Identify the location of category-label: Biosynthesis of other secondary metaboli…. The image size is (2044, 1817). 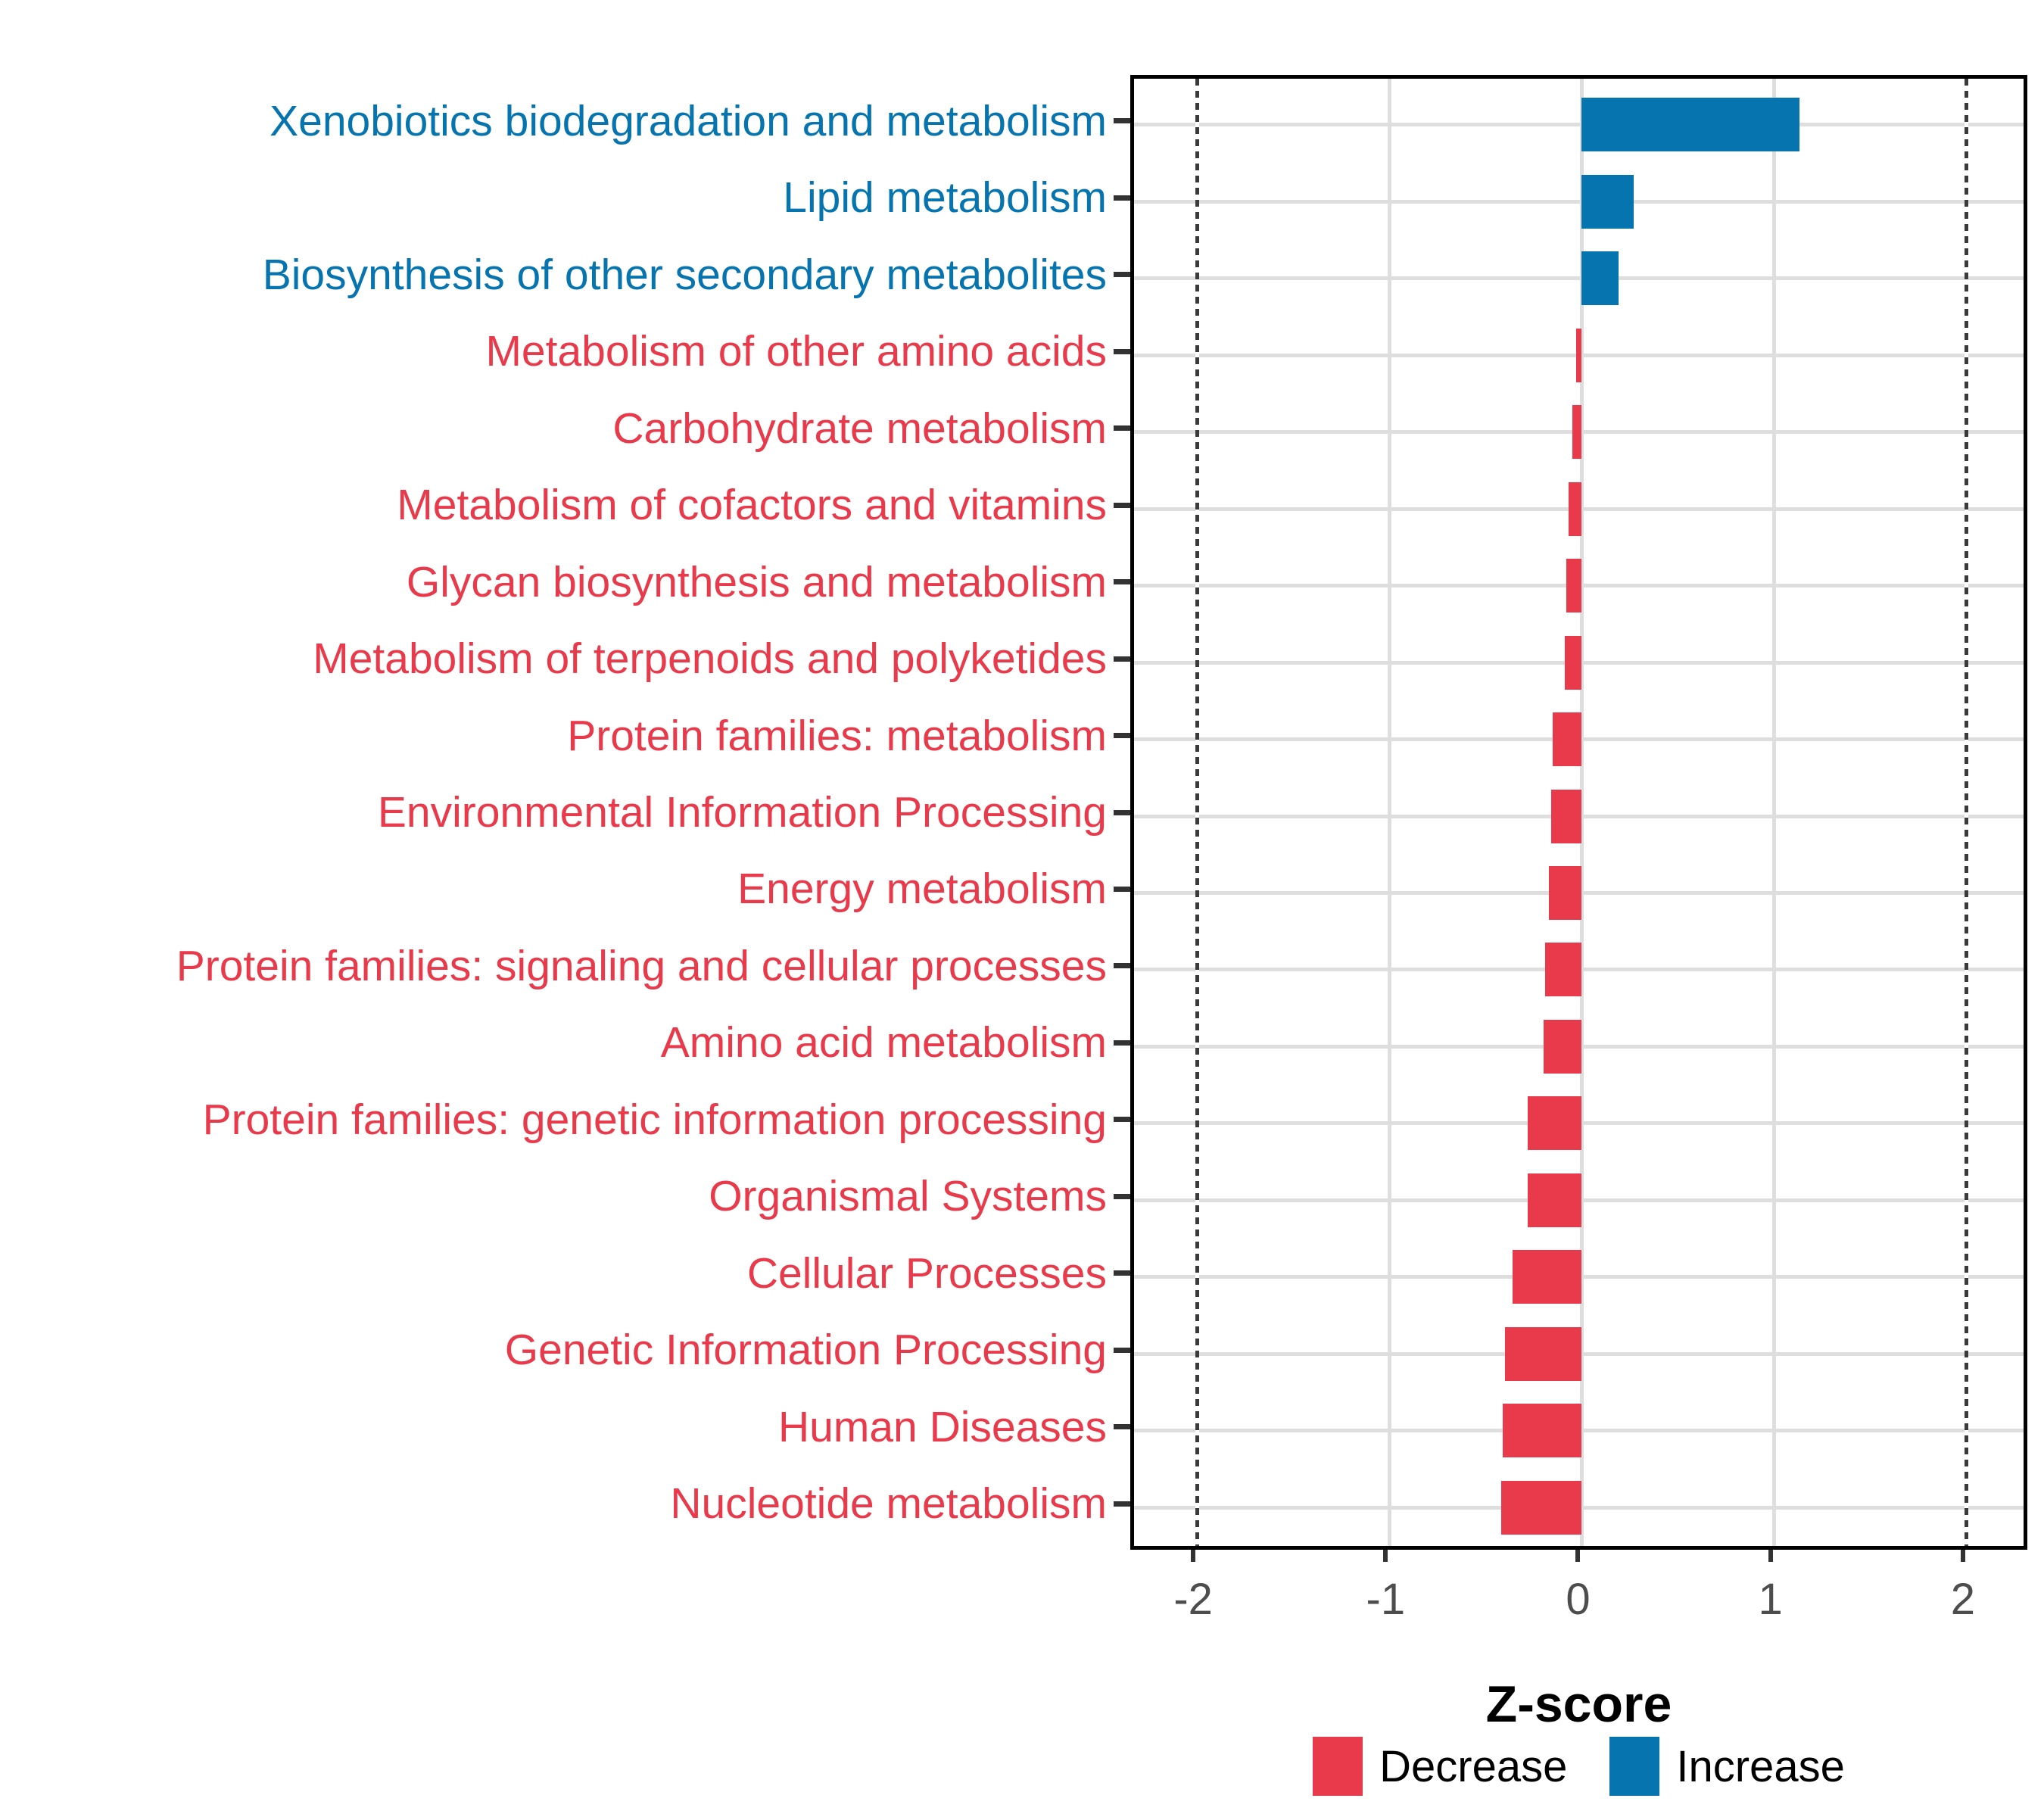
(684, 274).